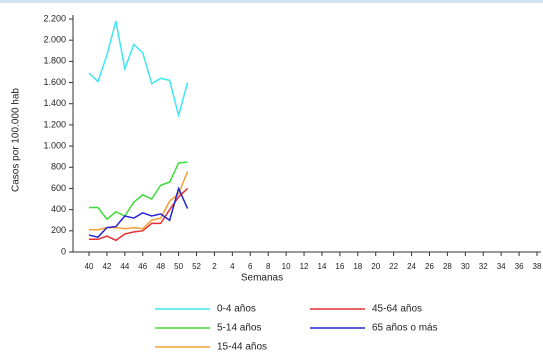 This screenshot has width=543, height=354. What do you see at coordinates (465, 266) in the screenshot?
I see `x-tick-label: 30` at bounding box center [465, 266].